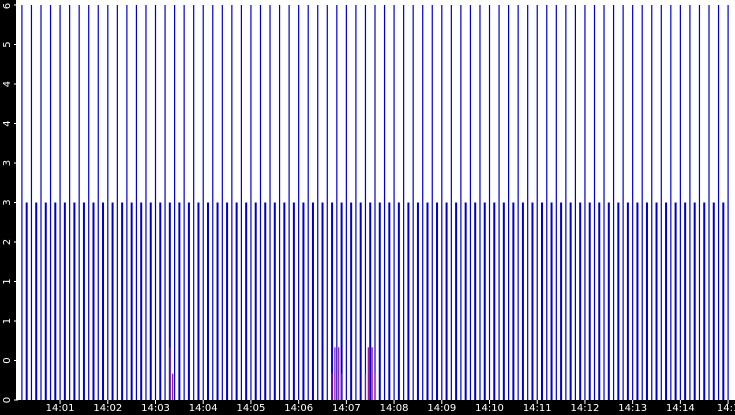  What do you see at coordinates (60, 408) in the screenshot?
I see `x-tick-label: 14:01` at bounding box center [60, 408].